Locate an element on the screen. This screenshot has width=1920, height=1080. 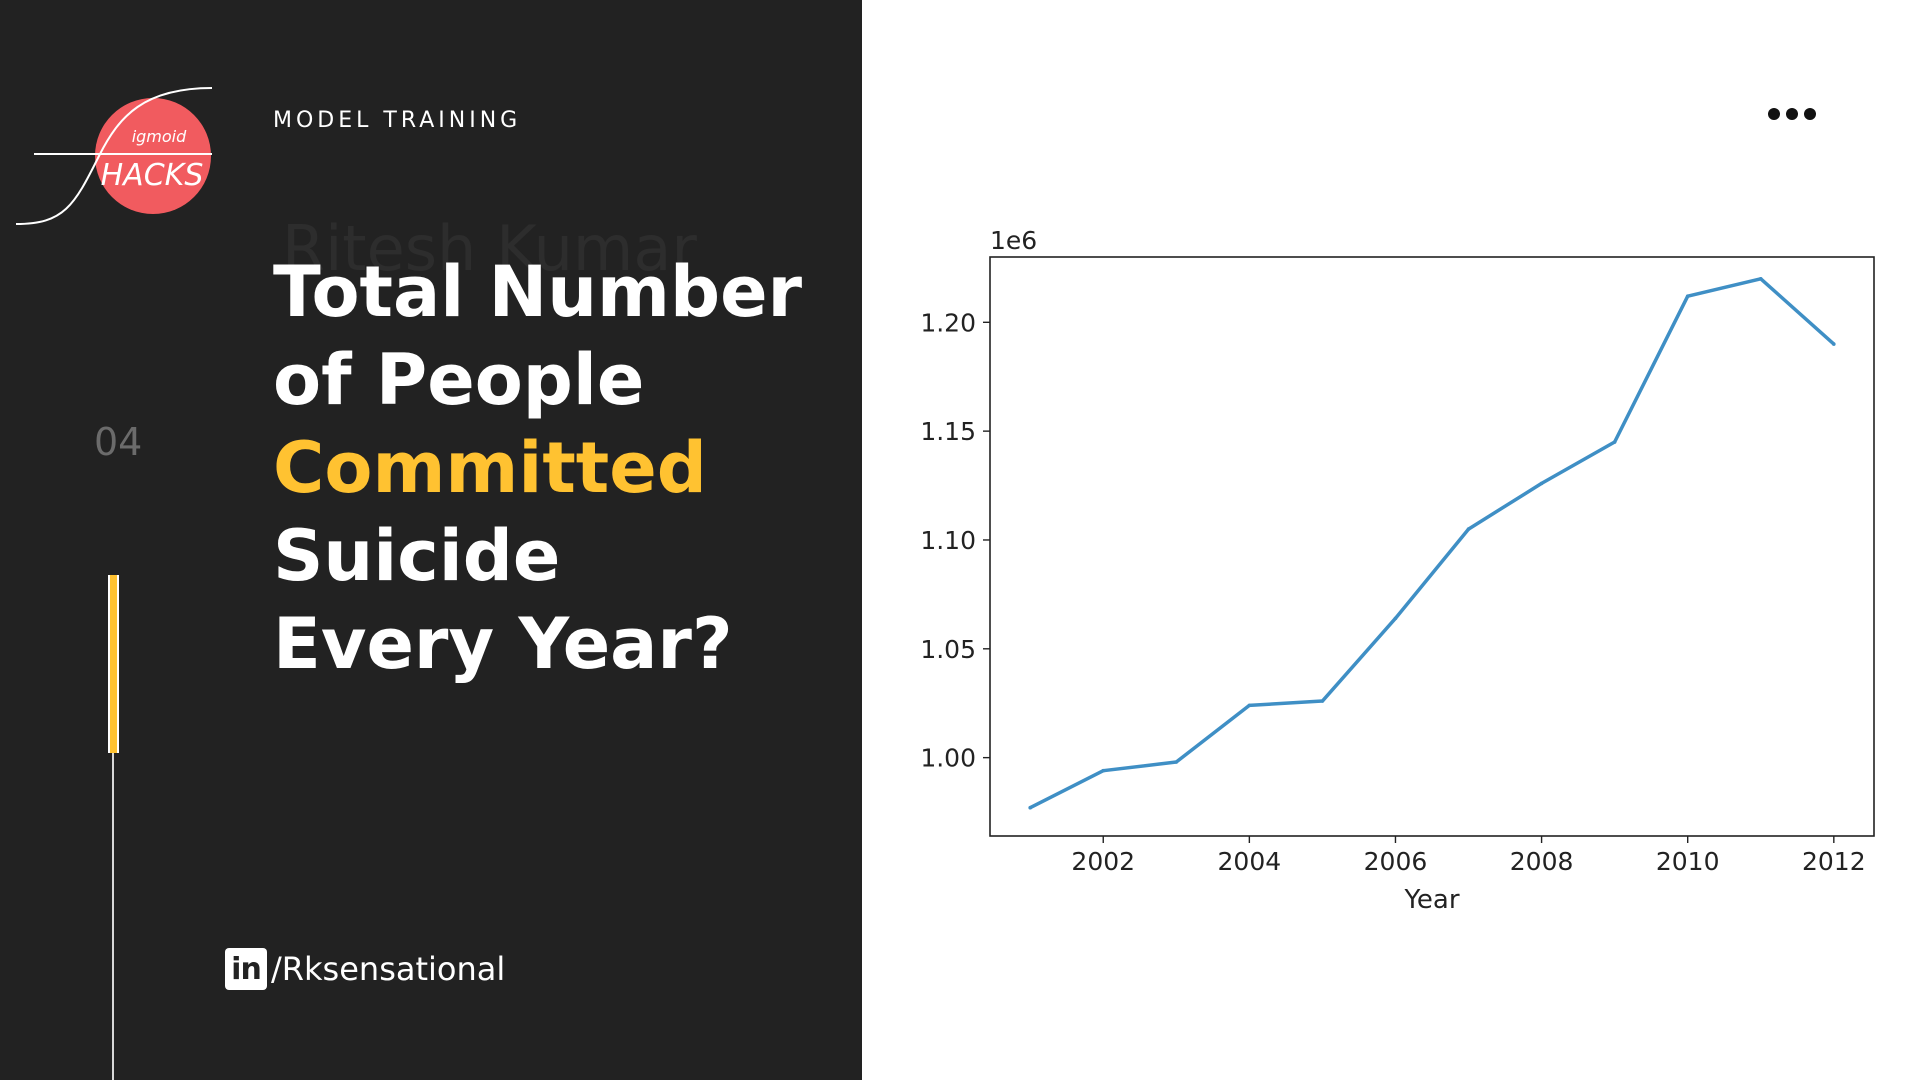
section-label: MODEL TRAINING is located at coordinates (397, 120).